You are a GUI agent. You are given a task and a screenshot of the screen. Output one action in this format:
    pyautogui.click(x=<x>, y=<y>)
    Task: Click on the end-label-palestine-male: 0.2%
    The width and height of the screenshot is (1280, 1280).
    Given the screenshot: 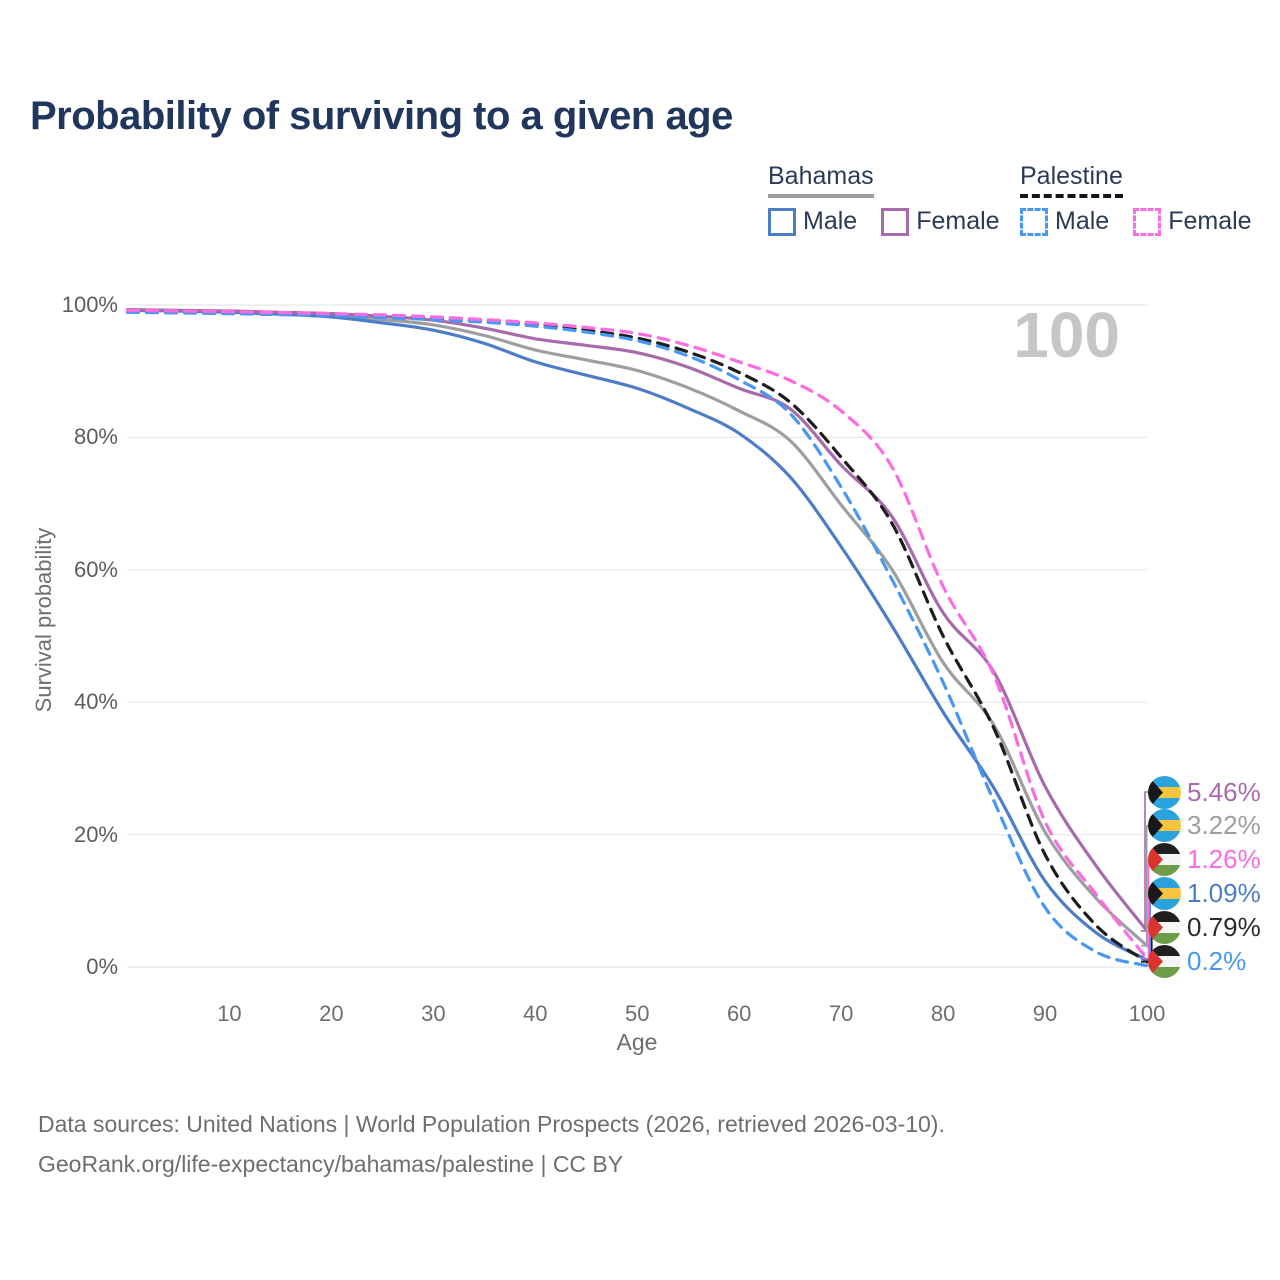 What is the action you would take?
    pyautogui.click(x=1197, y=961)
    